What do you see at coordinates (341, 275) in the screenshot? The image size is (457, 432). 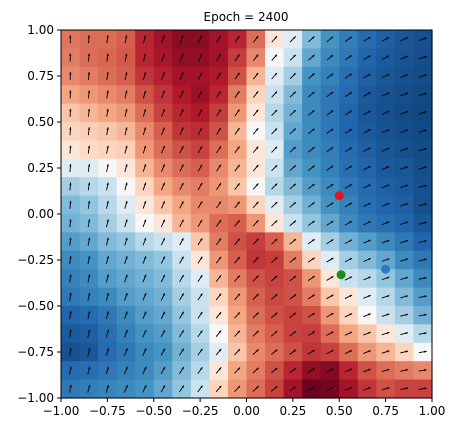 I see `scatter-point` at bounding box center [341, 275].